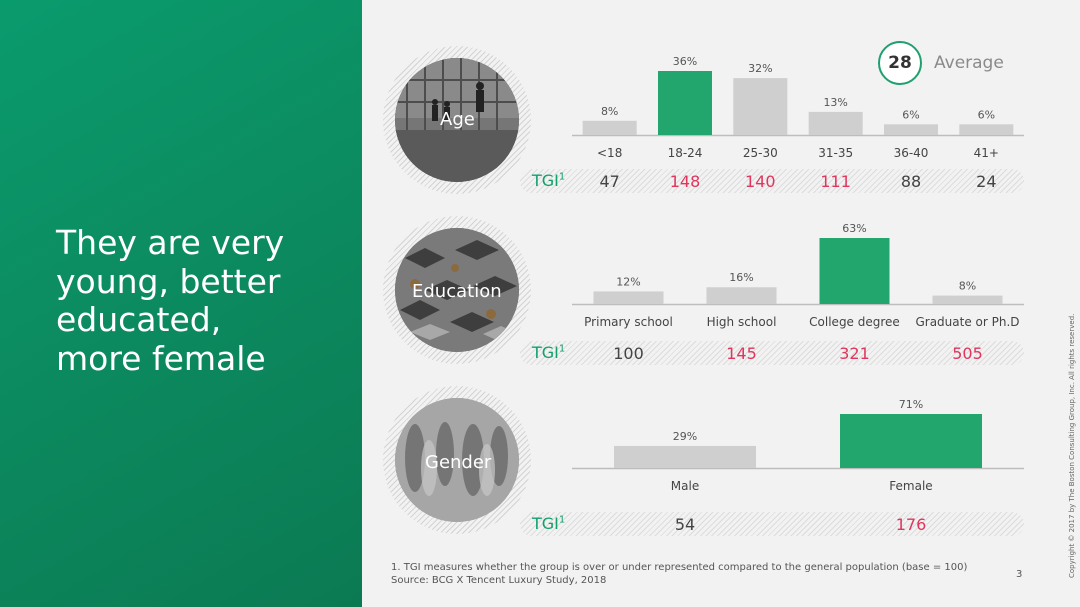  What do you see at coordinates (161, 358) in the screenshot?
I see `headline-line-4: more female` at bounding box center [161, 358].